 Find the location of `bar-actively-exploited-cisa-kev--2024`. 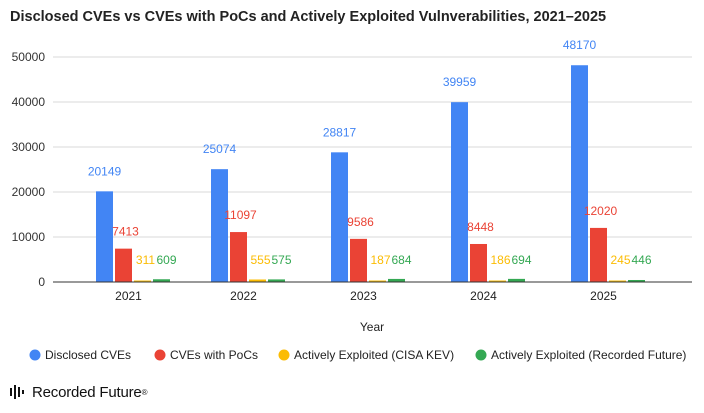

bar-actively-exploited-cisa-kev--2024 is located at coordinates (497, 281).